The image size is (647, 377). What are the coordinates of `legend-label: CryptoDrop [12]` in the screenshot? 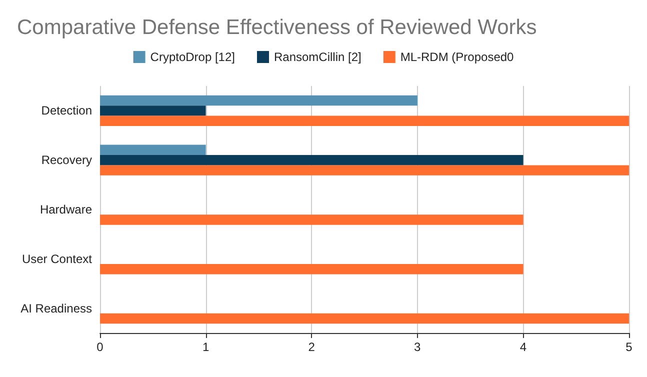 It's located at (192, 57).